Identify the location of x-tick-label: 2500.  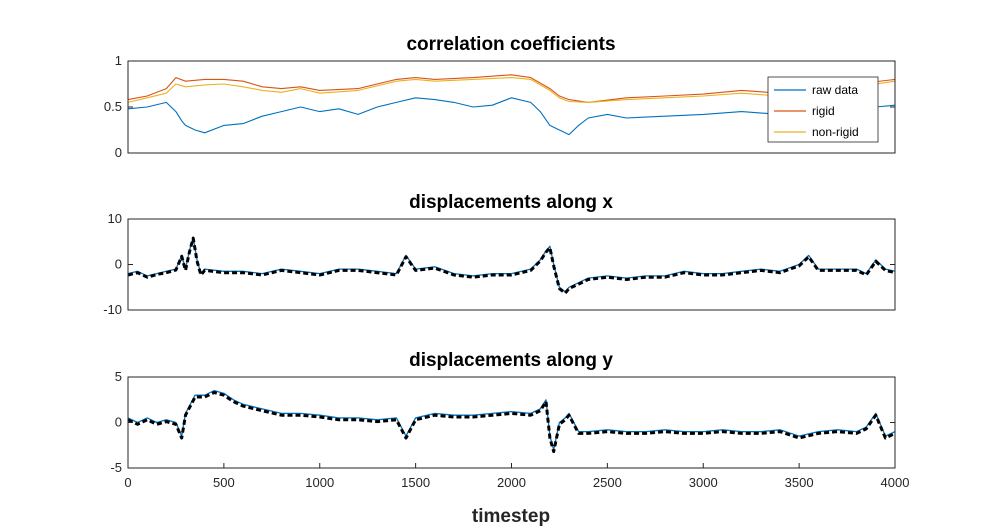
(607, 482).